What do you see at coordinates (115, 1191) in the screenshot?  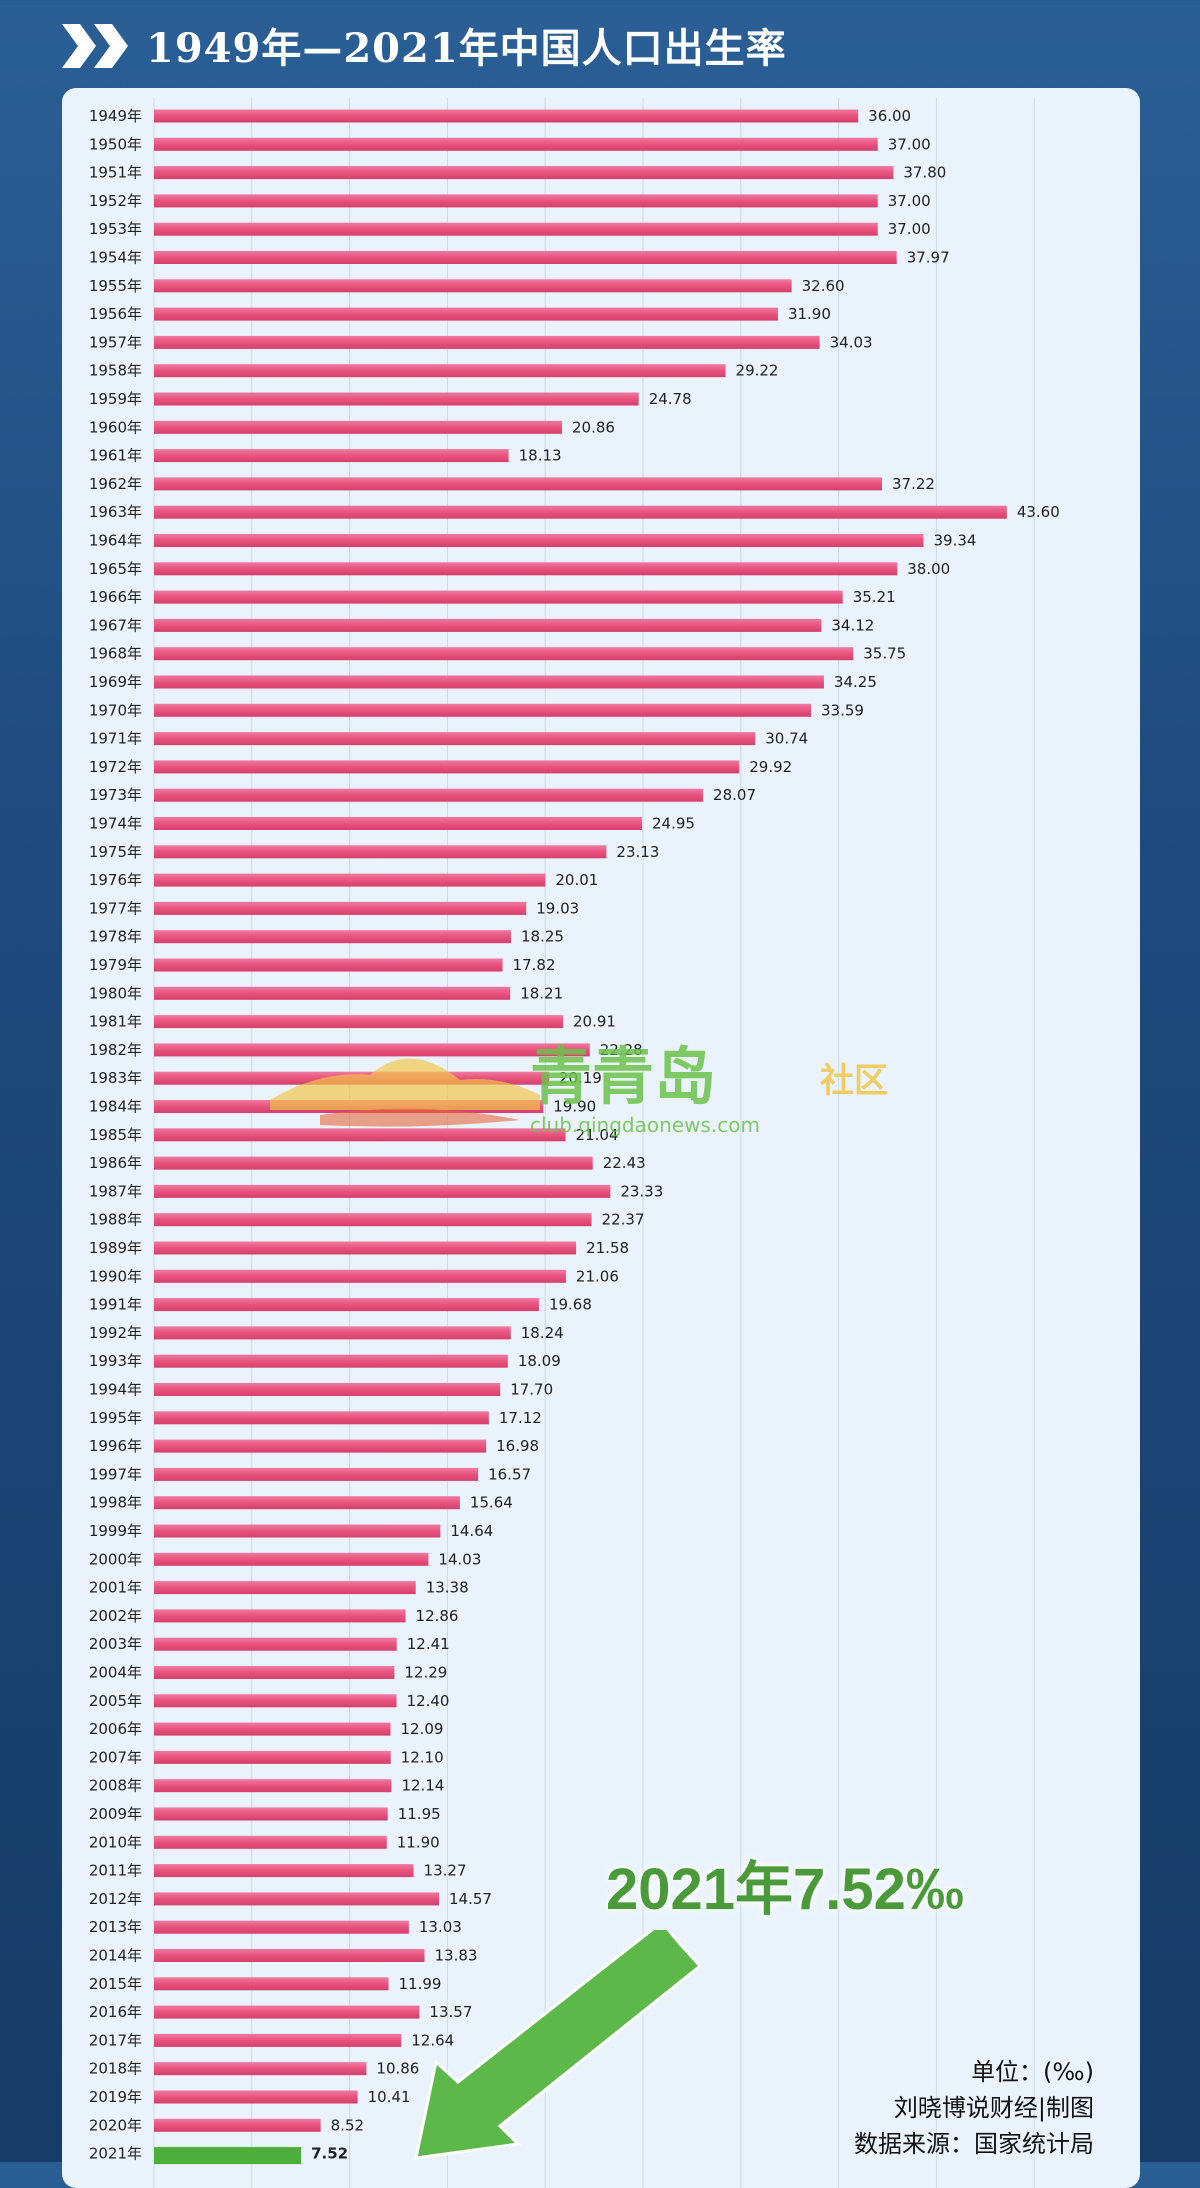 I see `category-label: 1987年` at bounding box center [115, 1191].